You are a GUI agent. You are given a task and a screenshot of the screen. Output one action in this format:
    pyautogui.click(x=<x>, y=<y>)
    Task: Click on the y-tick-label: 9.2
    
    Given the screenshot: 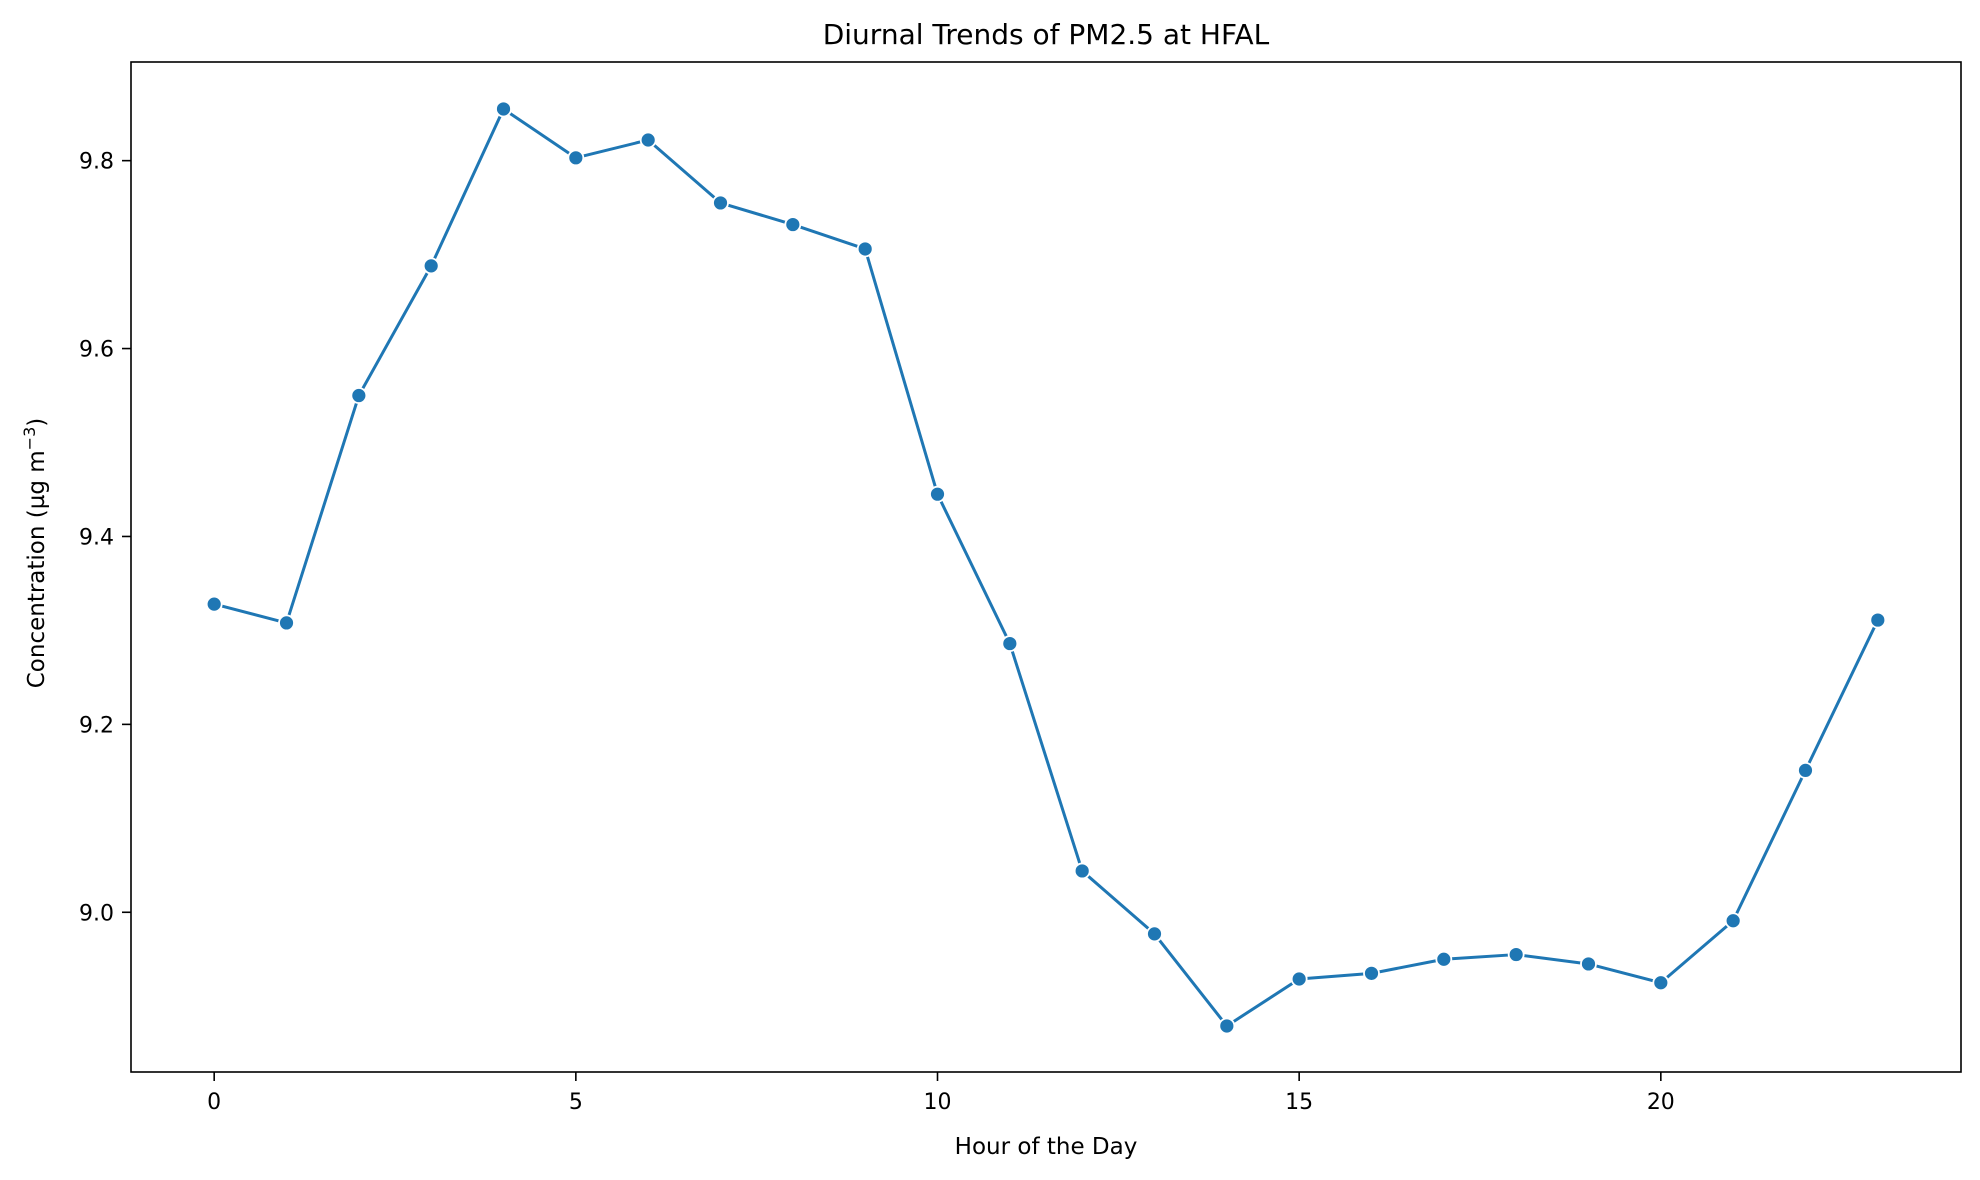 What is the action you would take?
    pyautogui.click(x=96, y=725)
    